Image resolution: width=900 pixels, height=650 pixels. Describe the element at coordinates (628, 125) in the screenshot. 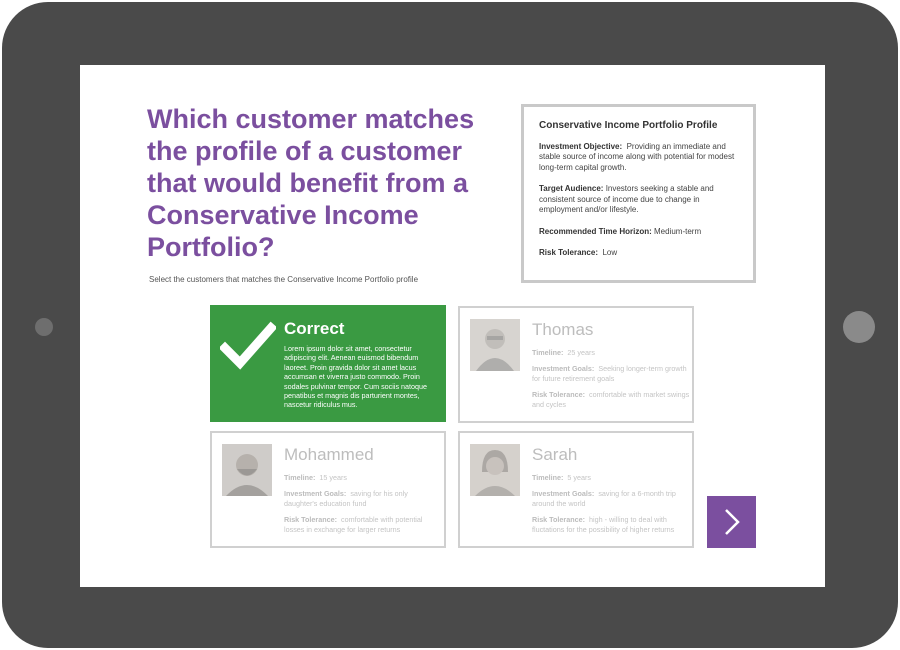

I see `profile-title: Conservative Income Portfolio Profile` at that location.